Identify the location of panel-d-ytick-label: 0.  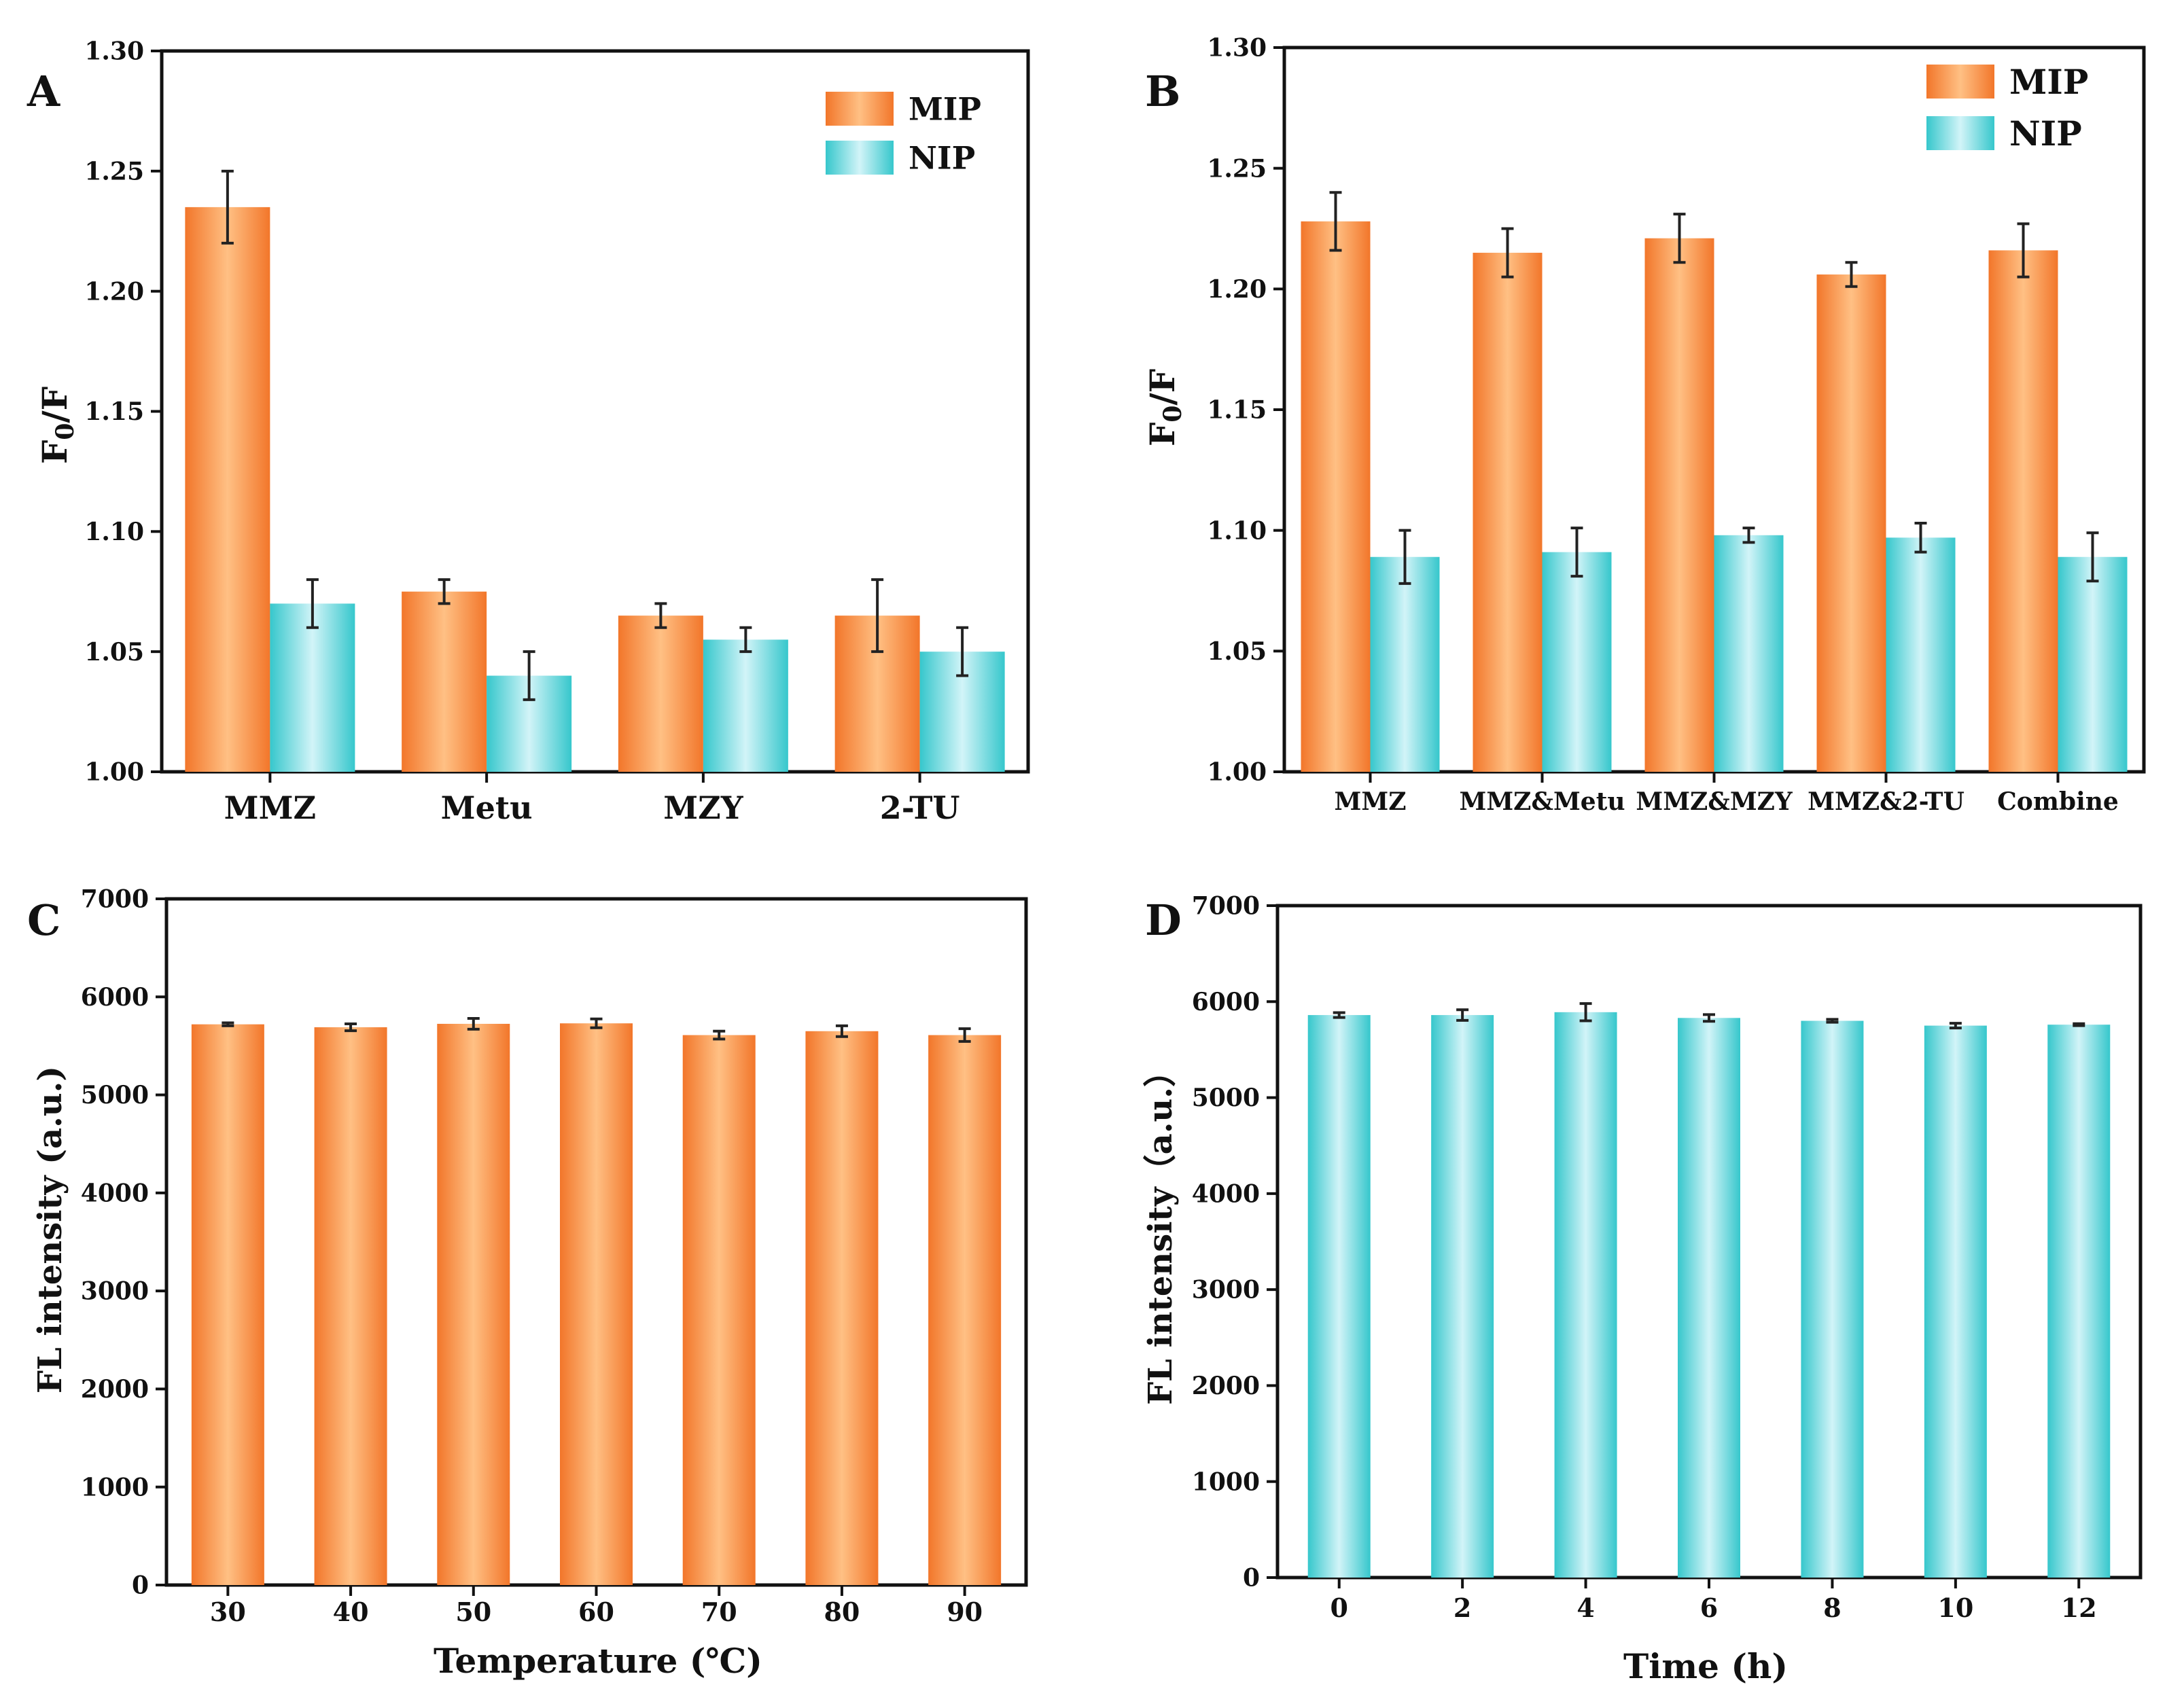
(1251, 1579).